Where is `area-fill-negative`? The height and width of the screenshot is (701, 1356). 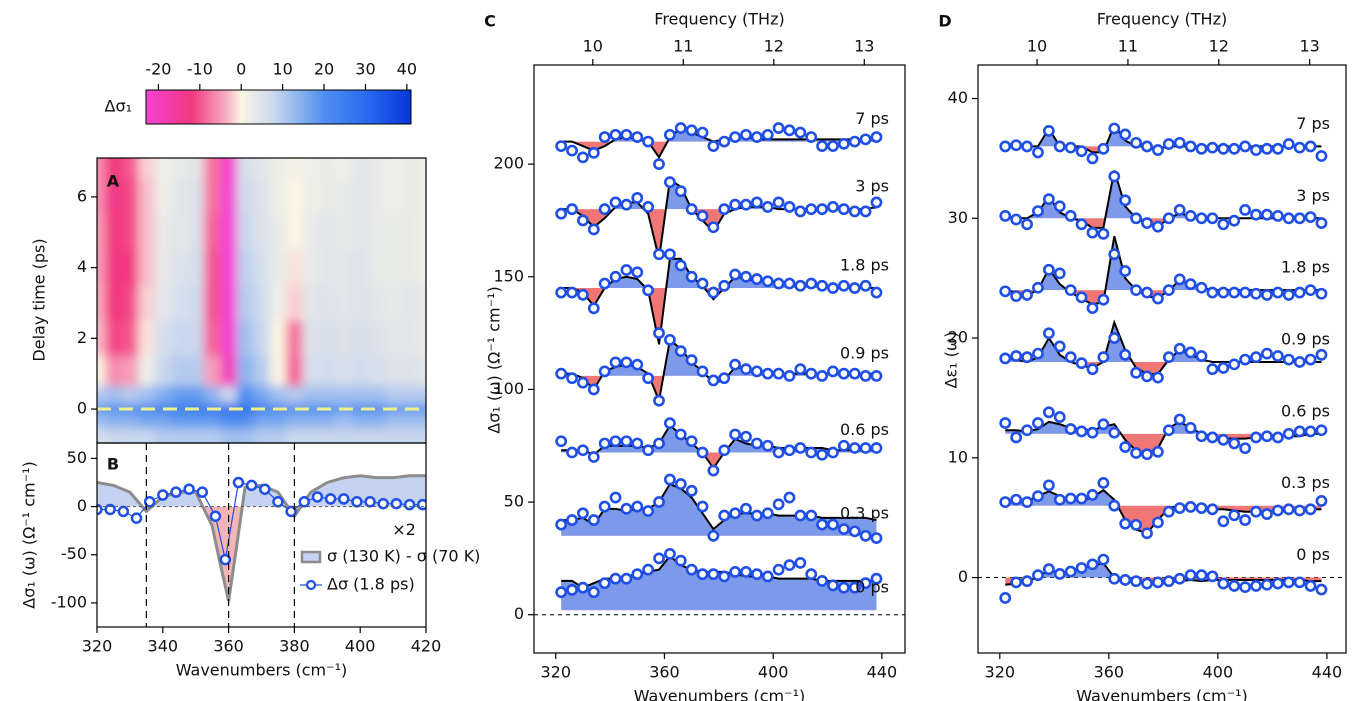
area-fill-negative is located at coordinates (221, 553).